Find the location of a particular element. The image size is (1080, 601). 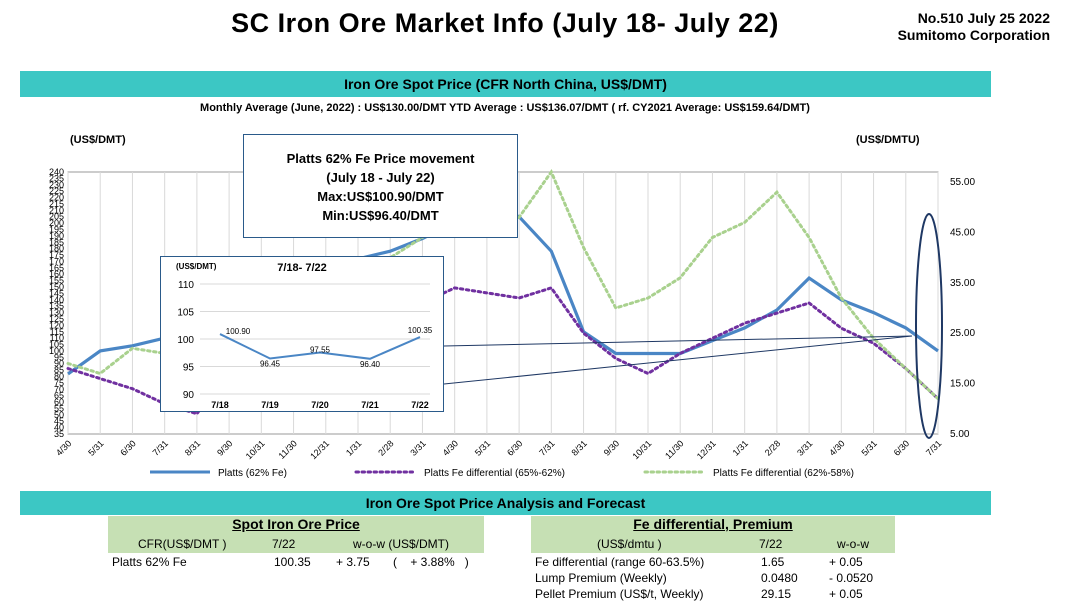

left-tick-label: 60 is located at coordinates (59, 402).